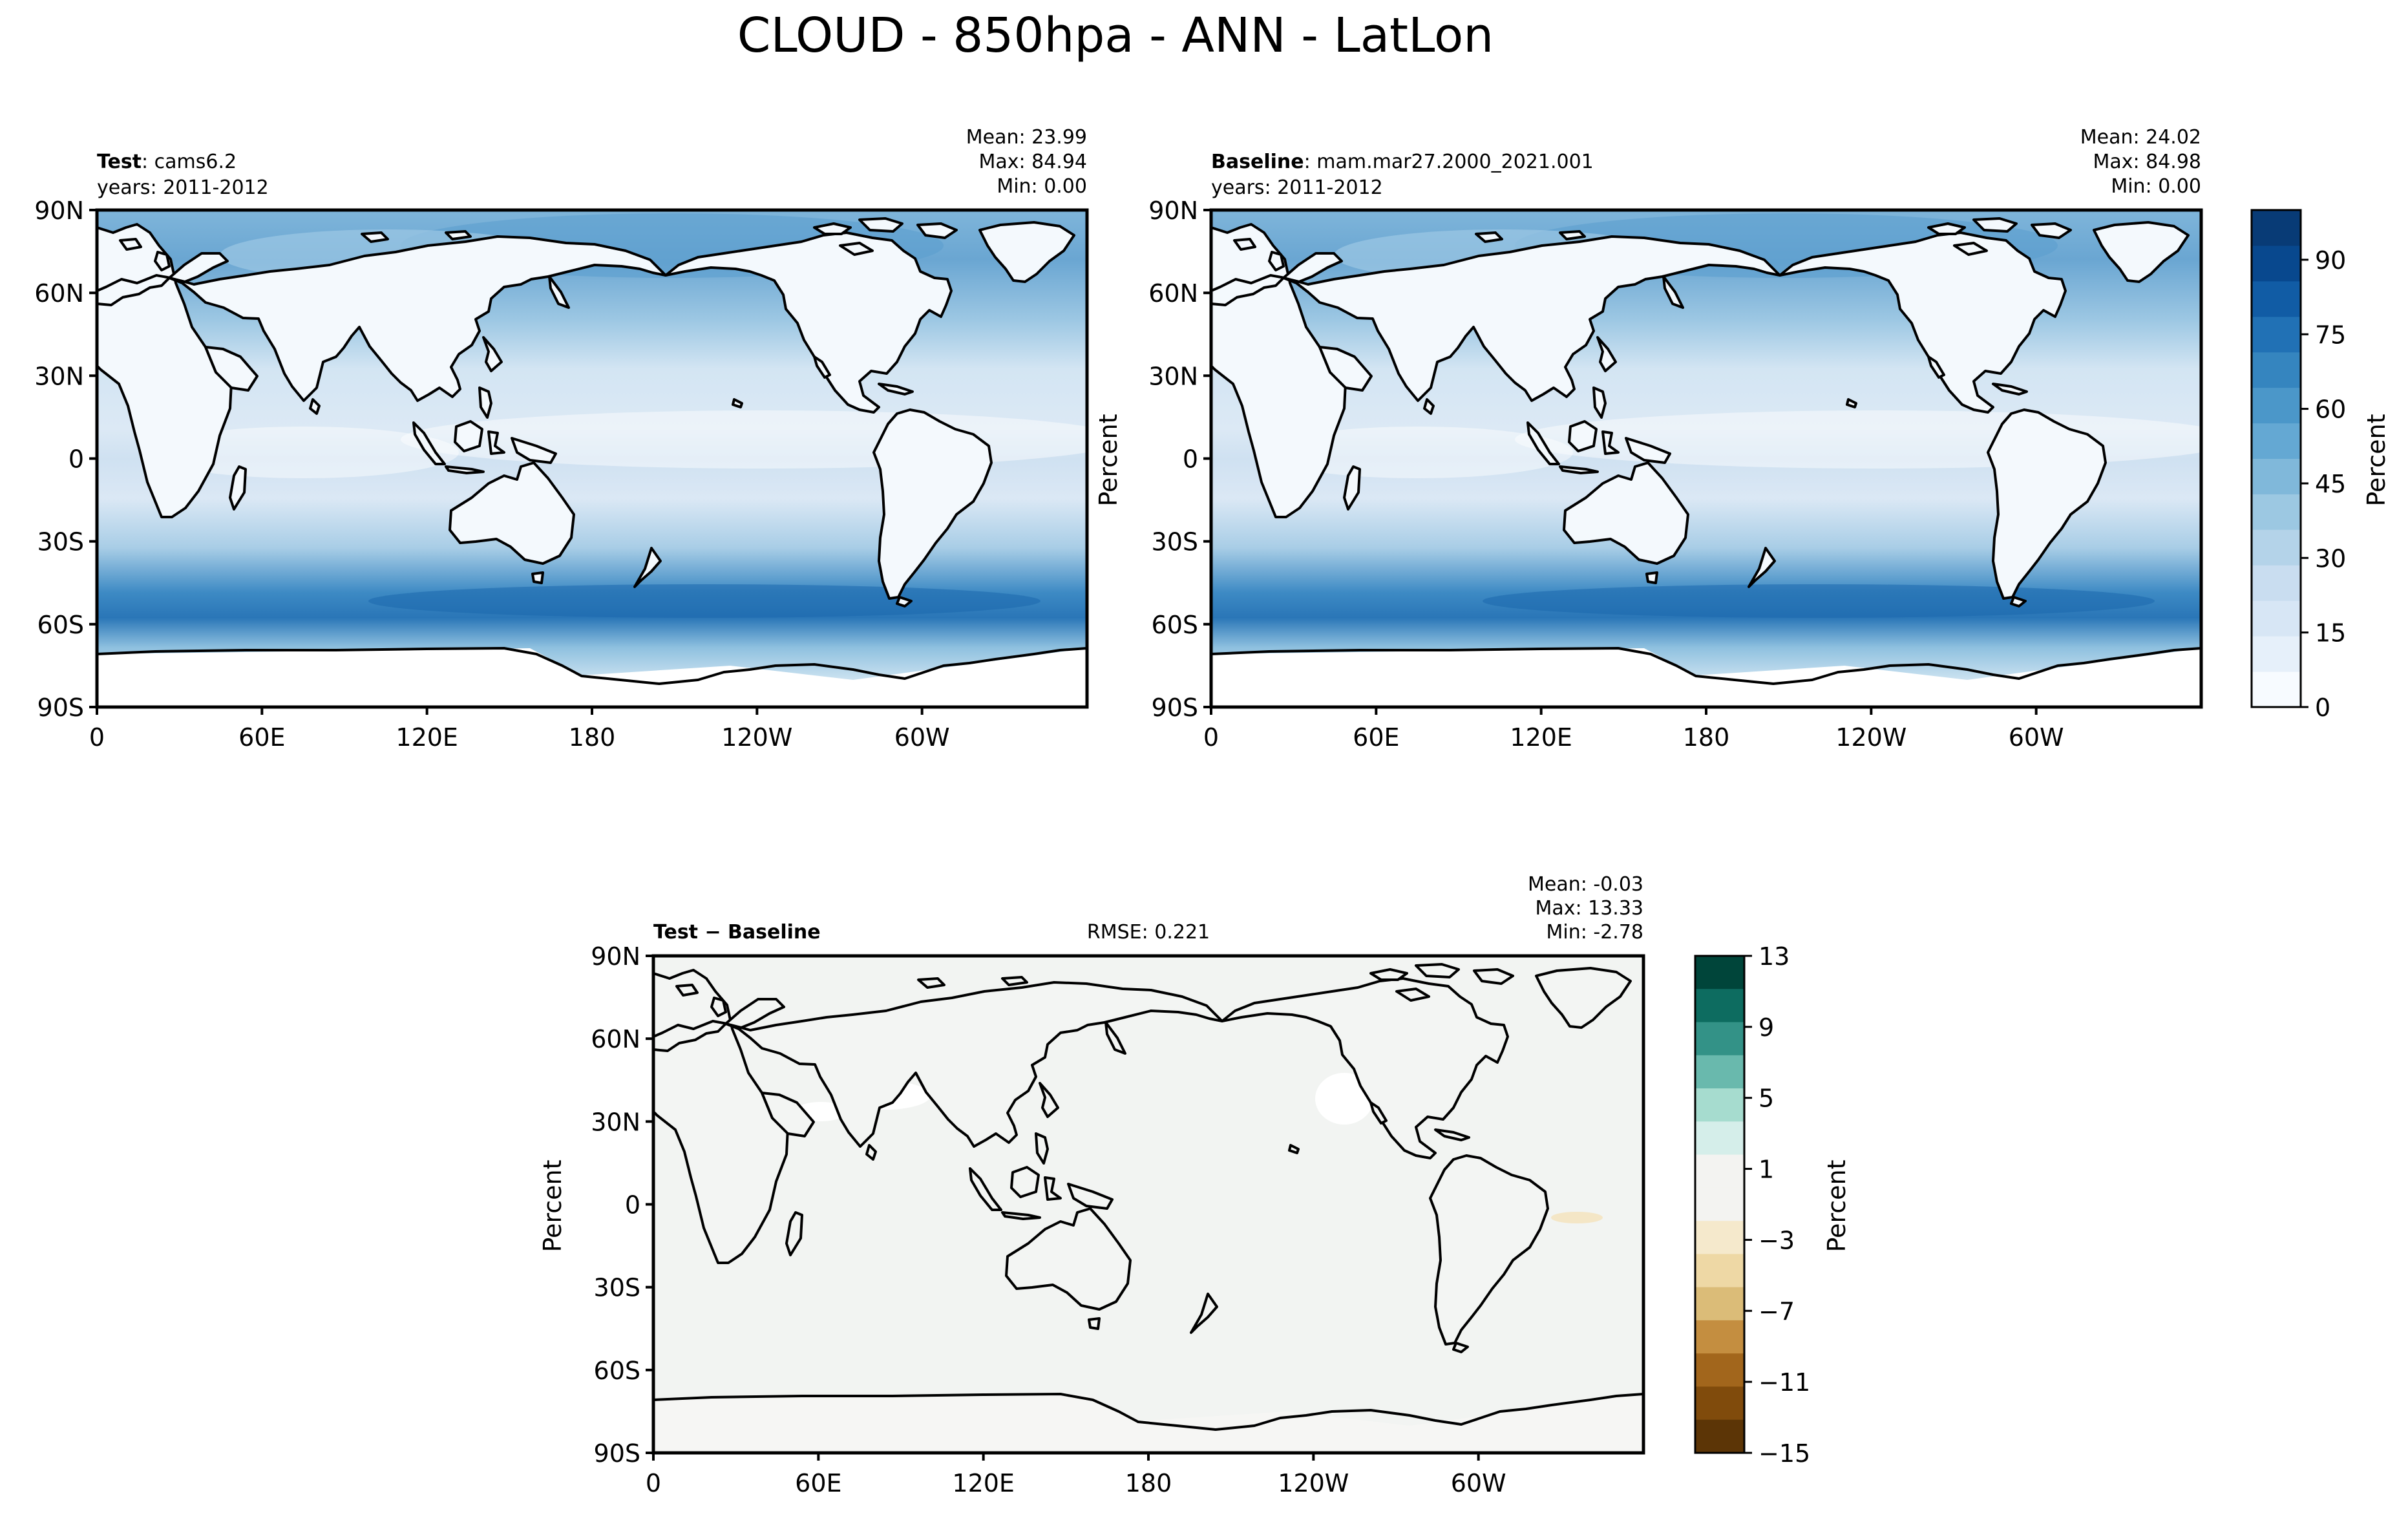  I want to click on lon-tick-label: 60W, so click(2036, 737).